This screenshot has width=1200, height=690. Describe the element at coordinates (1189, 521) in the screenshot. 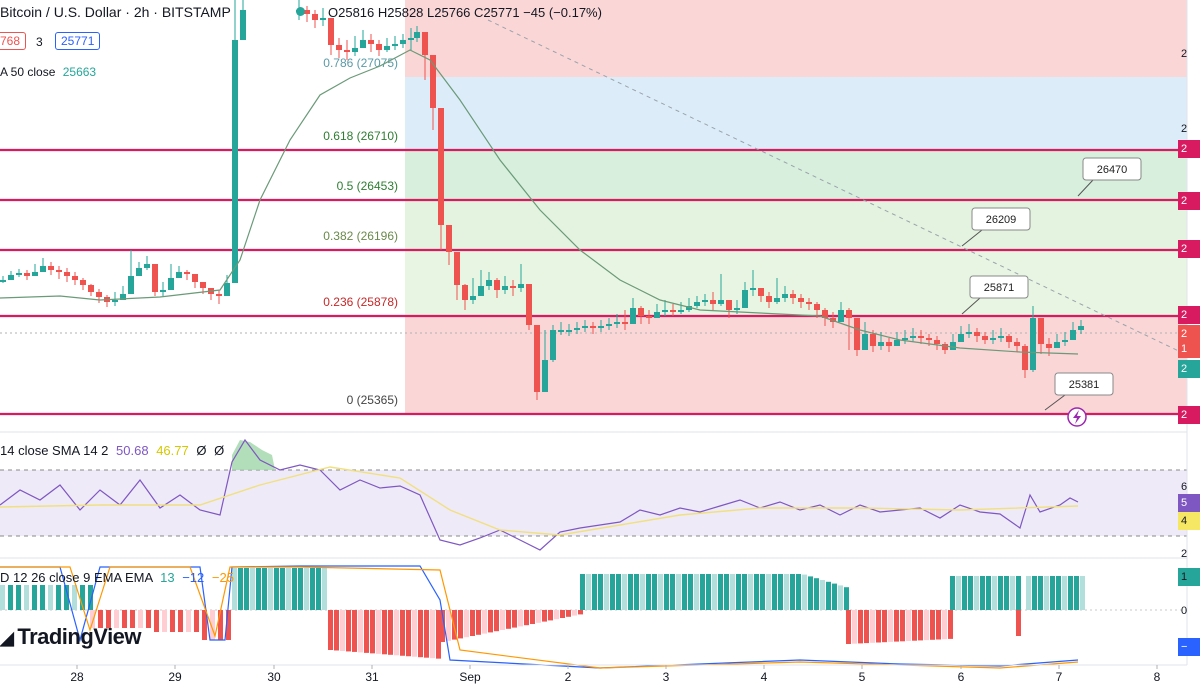

I see `rsi-axis-label-2: 4` at that location.